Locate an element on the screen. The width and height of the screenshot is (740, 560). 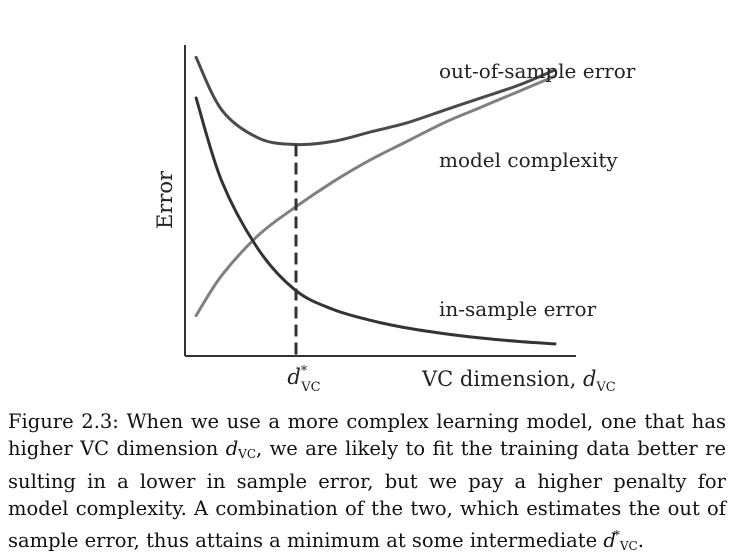
series-label-model-complexity: model complexity is located at coordinates (528, 160).